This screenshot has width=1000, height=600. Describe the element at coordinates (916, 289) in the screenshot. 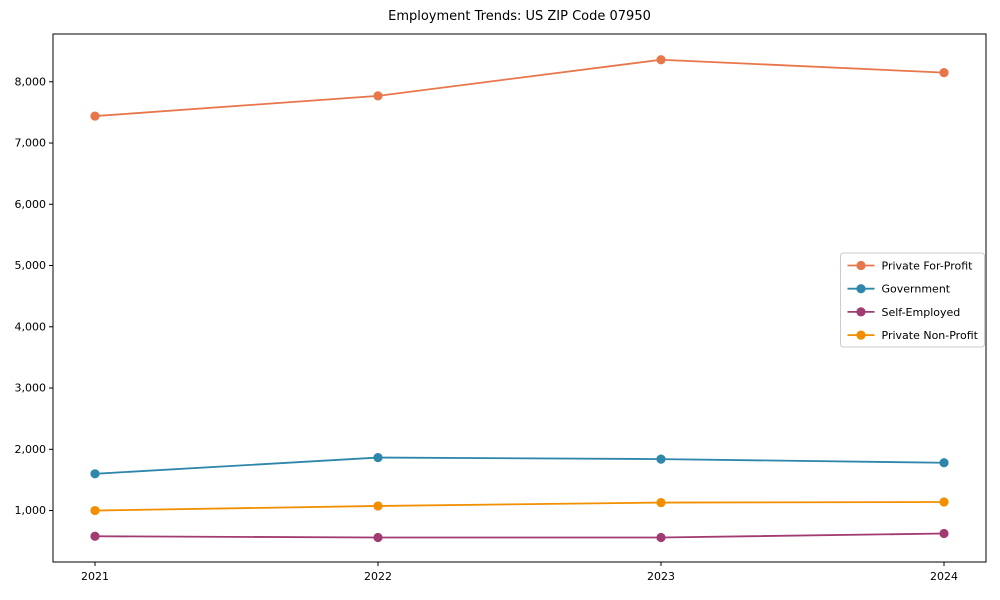

I see `legend-label: Government` at that location.